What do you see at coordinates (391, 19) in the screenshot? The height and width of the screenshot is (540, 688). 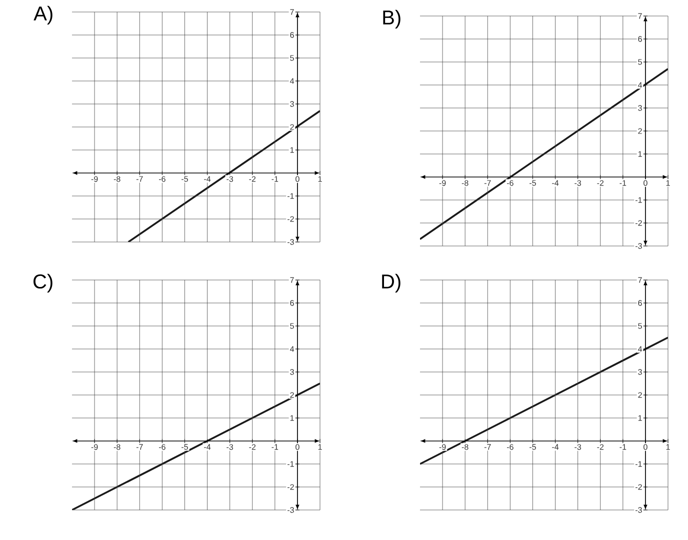 I see `chart-title: B)` at bounding box center [391, 19].